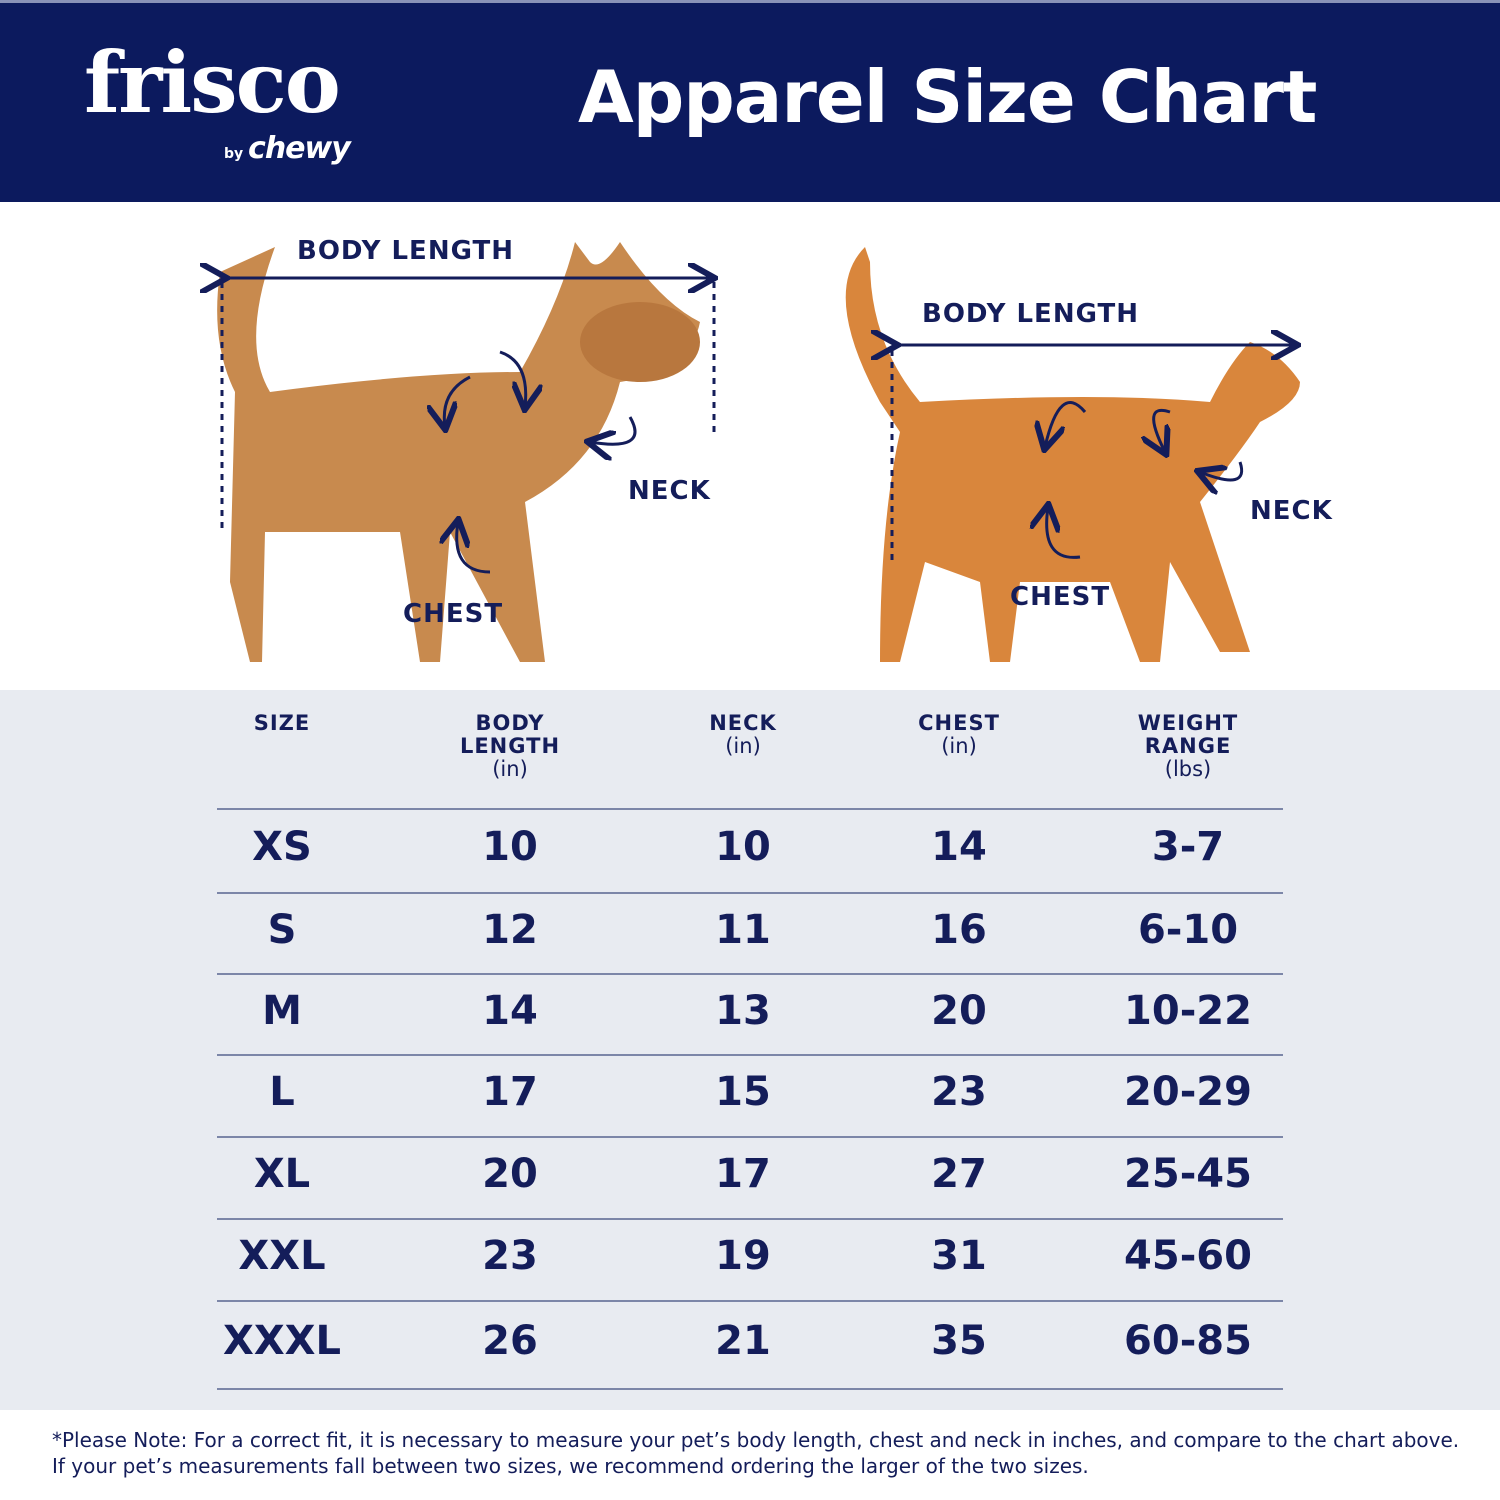 Image resolution: width=1500 pixels, height=1500 pixels. Describe the element at coordinates (959, 1341) in the screenshot. I see `cell-chest: 35` at that location.